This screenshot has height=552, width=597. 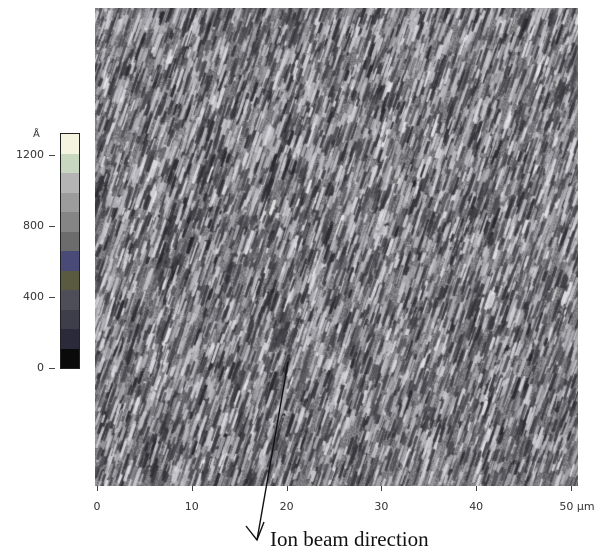 What do you see at coordinates (191, 506) in the screenshot?
I see `x-axis-tick-label: 10` at bounding box center [191, 506].